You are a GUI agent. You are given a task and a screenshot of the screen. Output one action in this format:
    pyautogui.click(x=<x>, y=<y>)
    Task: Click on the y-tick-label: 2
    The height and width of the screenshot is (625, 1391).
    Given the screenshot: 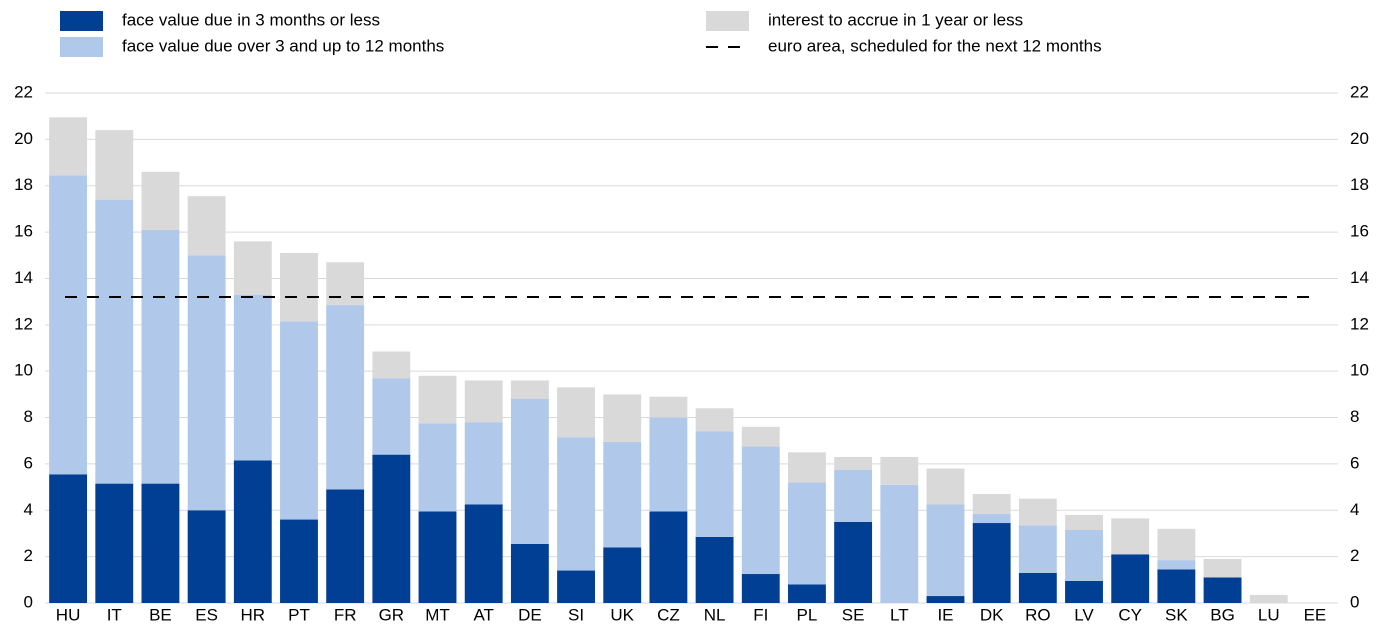 What is the action you would take?
    pyautogui.click(x=28, y=555)
    